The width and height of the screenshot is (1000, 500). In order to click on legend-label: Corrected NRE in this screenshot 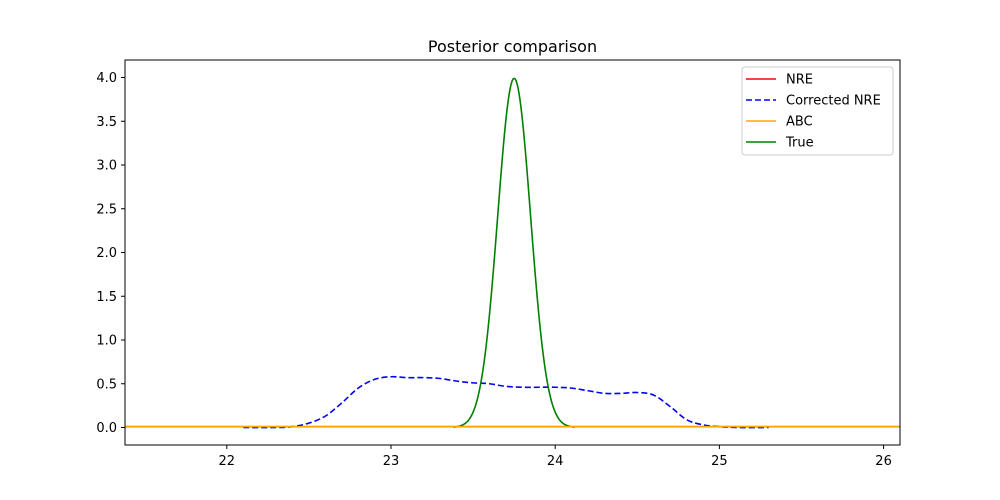, I will do `click(833, 101)`.